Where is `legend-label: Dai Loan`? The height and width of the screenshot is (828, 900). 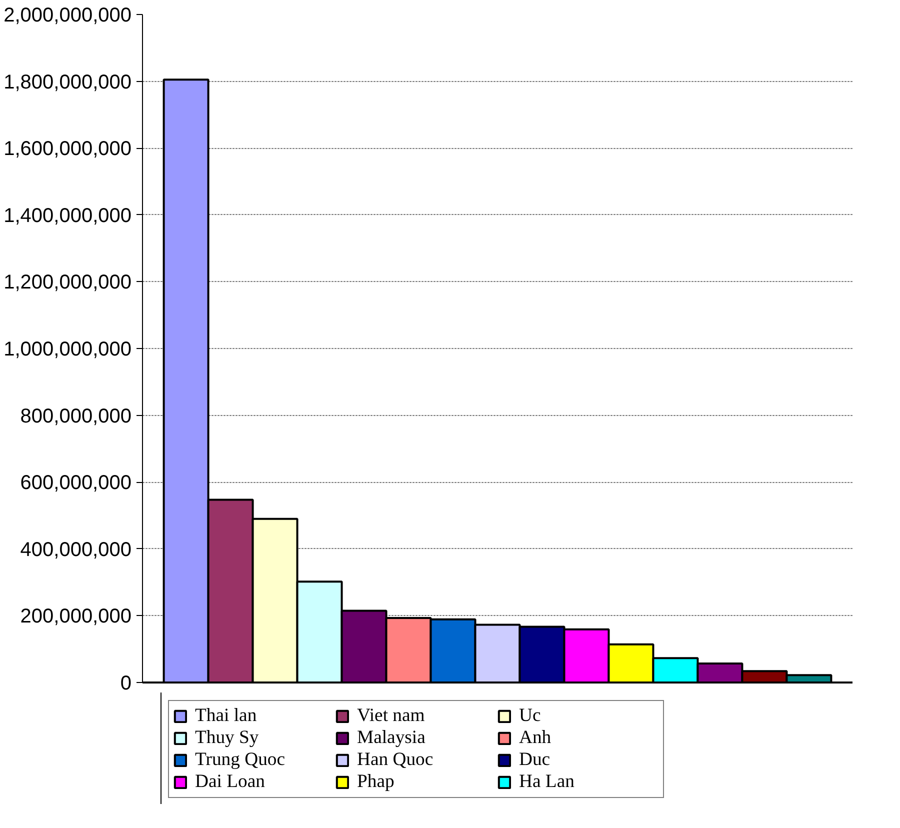
legend-label: Dai Loan is located at coordinates (230, 782).